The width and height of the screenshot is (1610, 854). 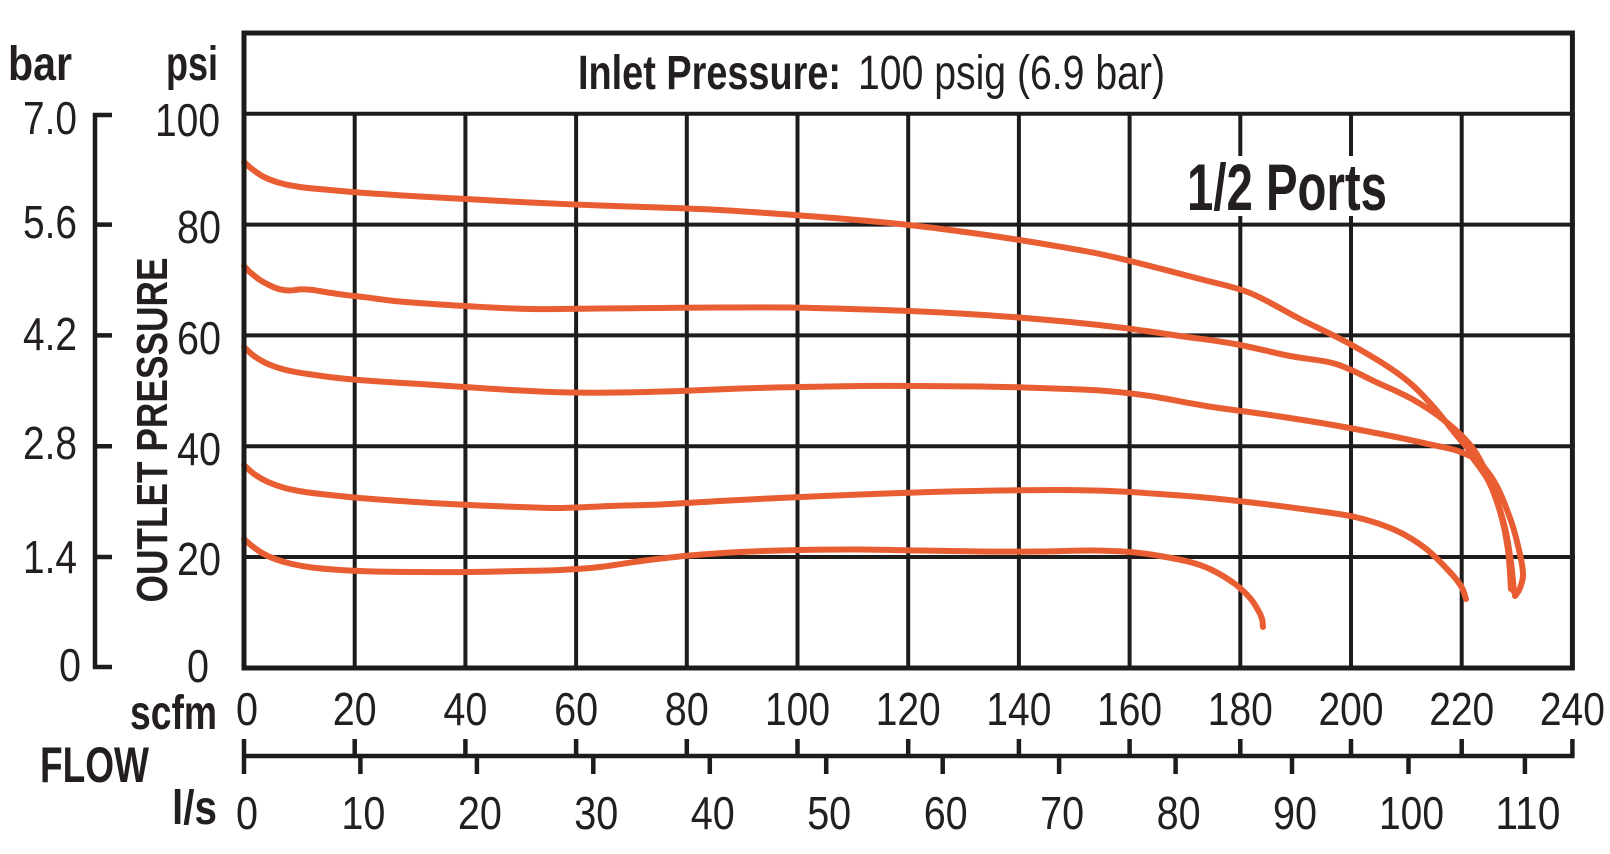 I want to click on svg-text: 50, so click(x=829, y=813).